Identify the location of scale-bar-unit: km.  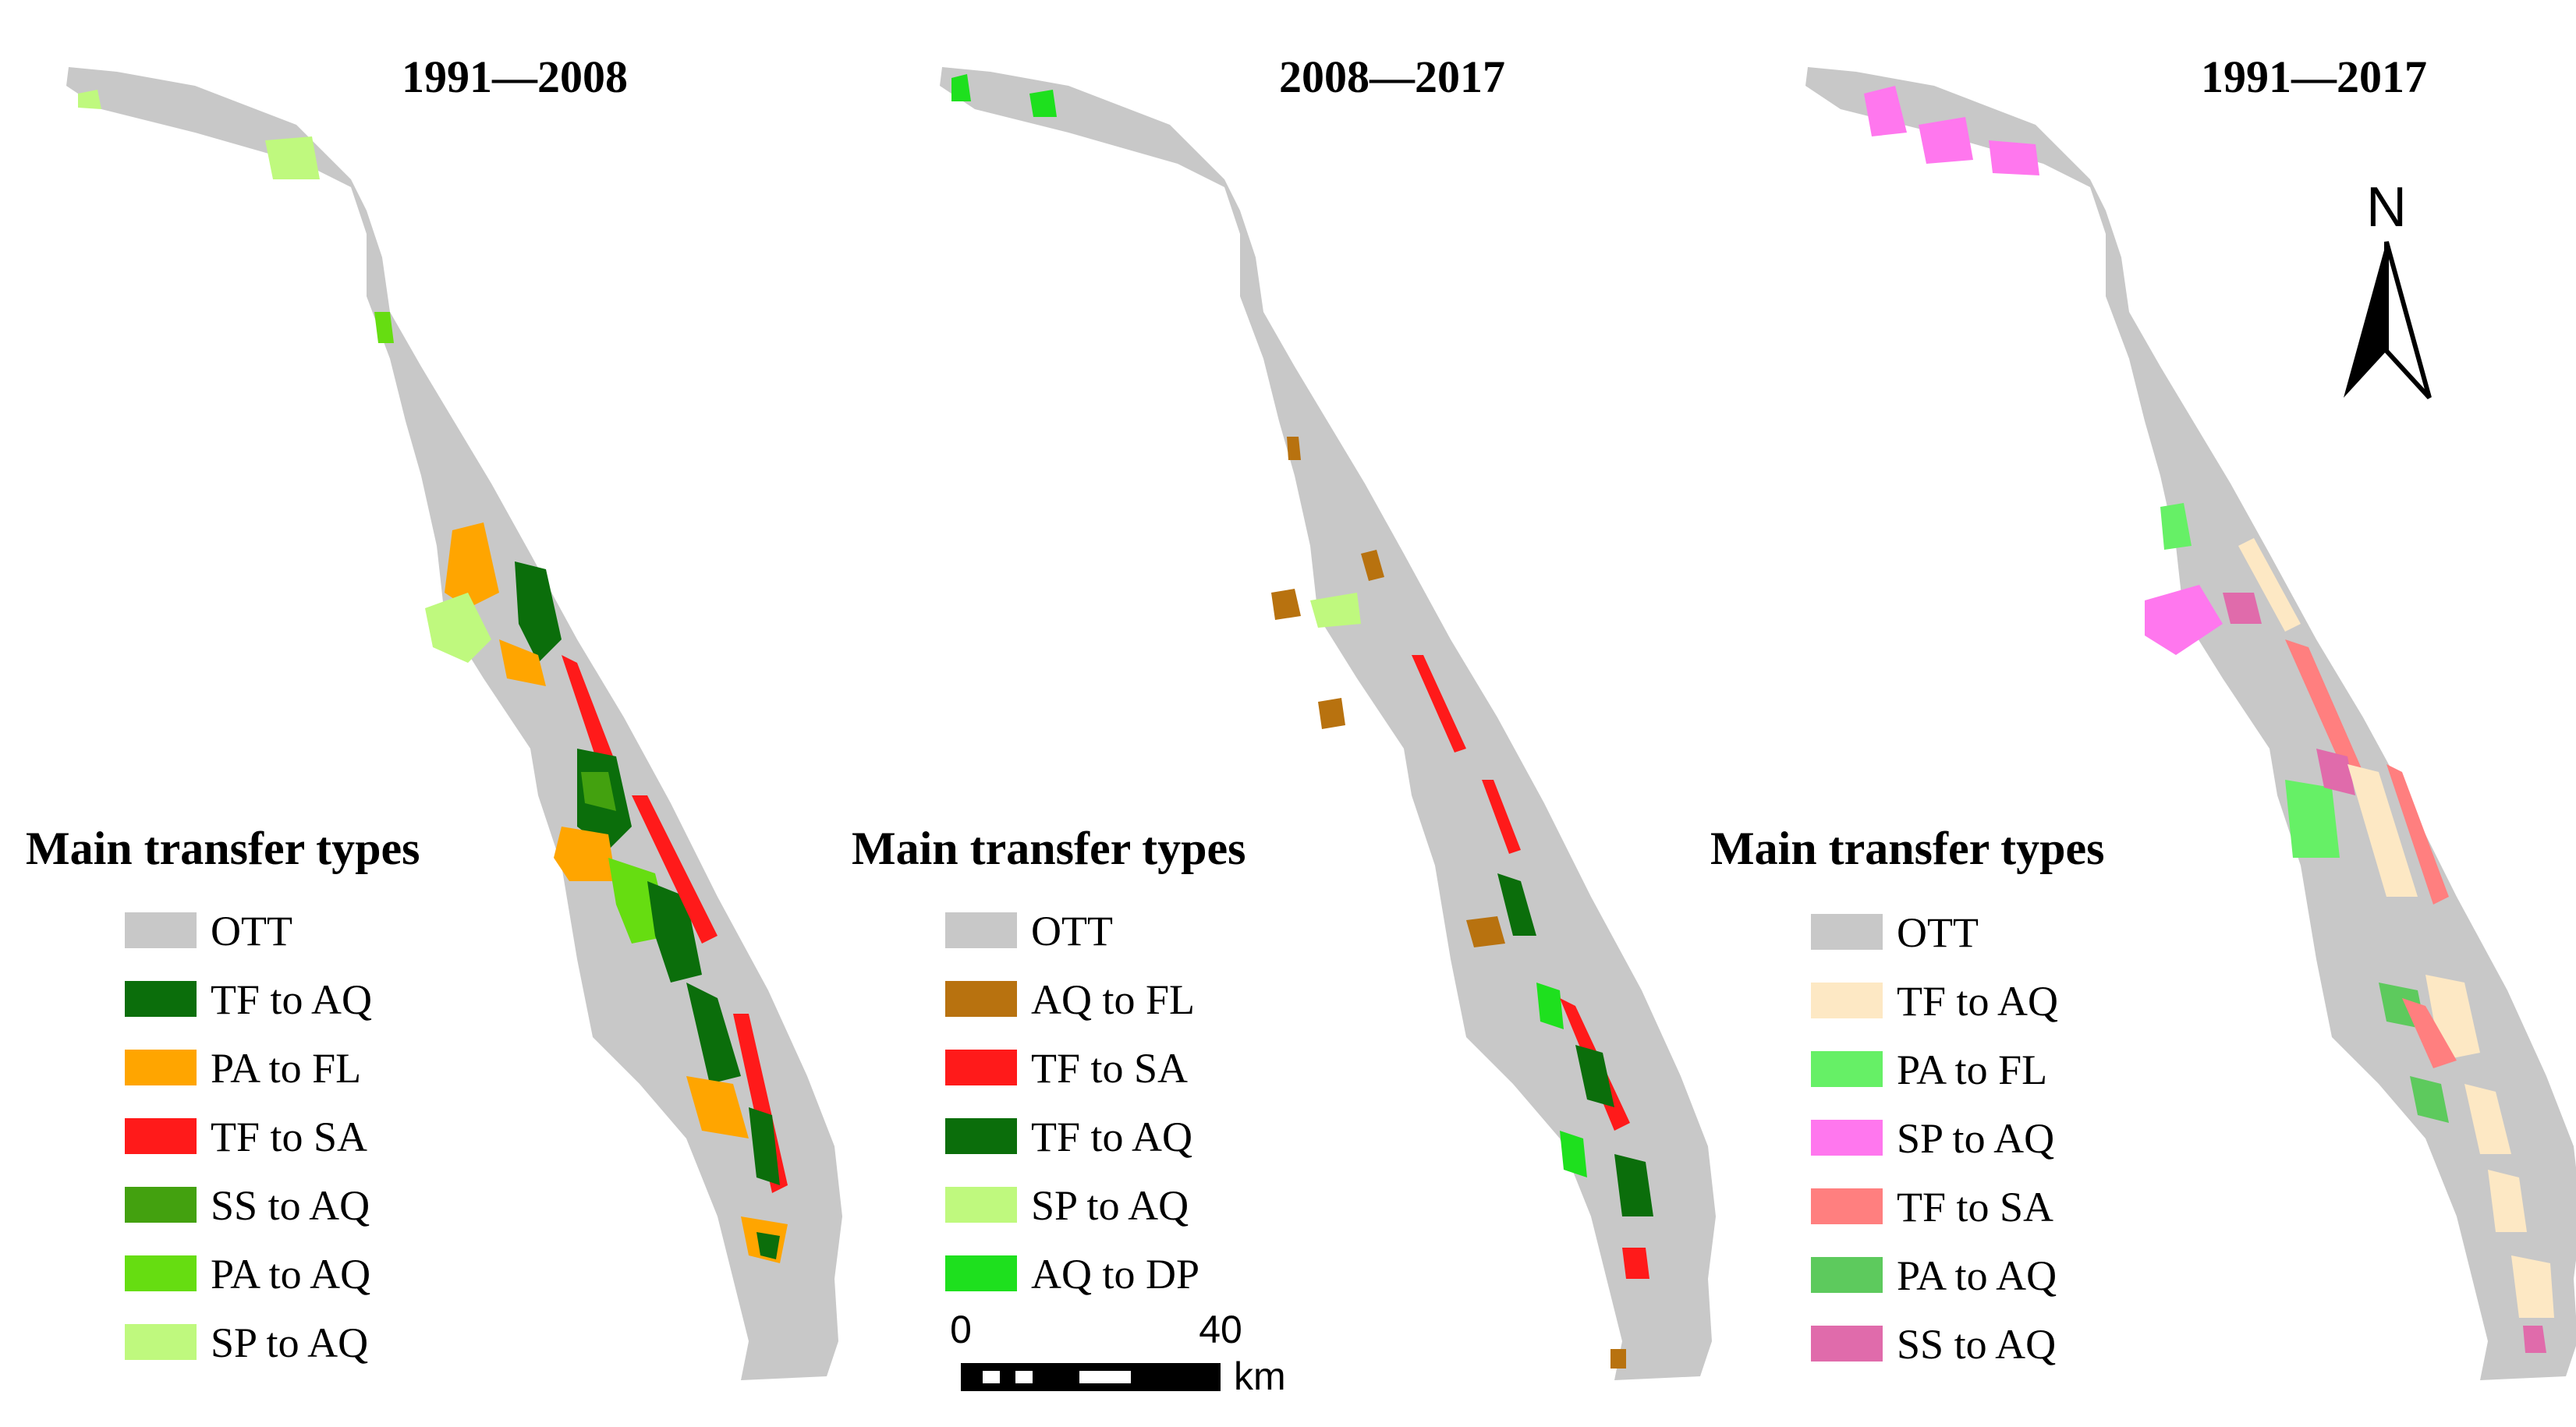
(1260, 1376).